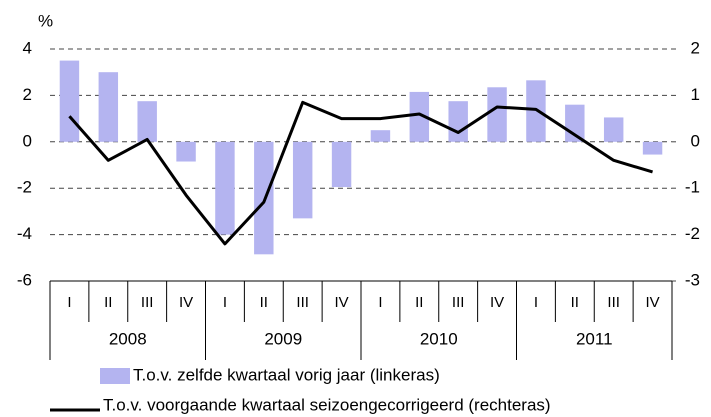 The width and height of the screenshot is (711, 417). I want to click on y2-tick-label: 0, so click(695, 140).